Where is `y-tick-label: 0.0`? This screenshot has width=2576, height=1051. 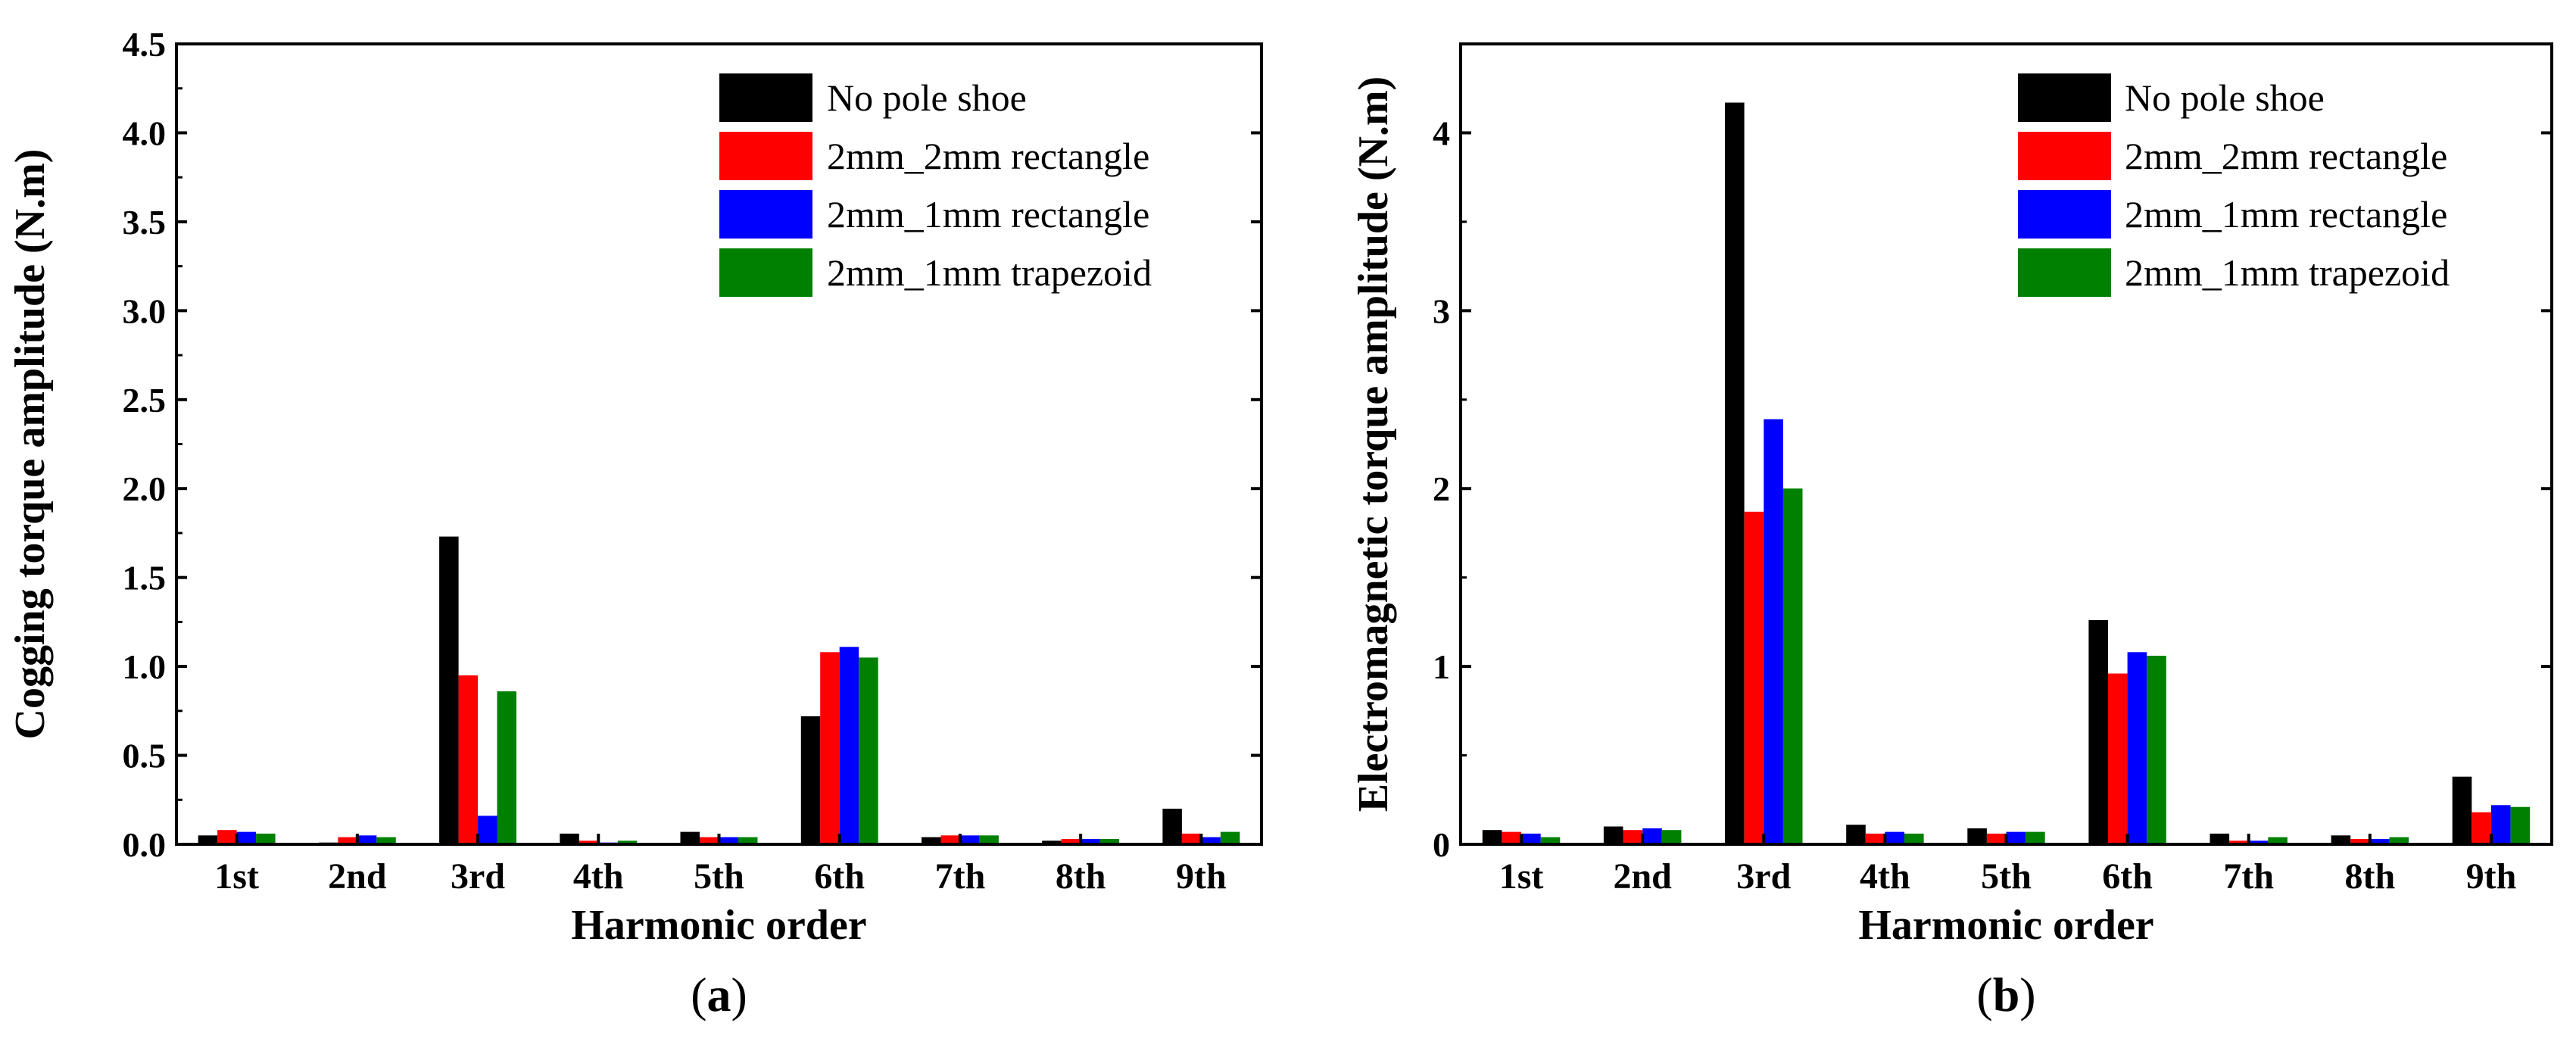 y-tick-label: 0.0 is located at coordinates (145, 844).